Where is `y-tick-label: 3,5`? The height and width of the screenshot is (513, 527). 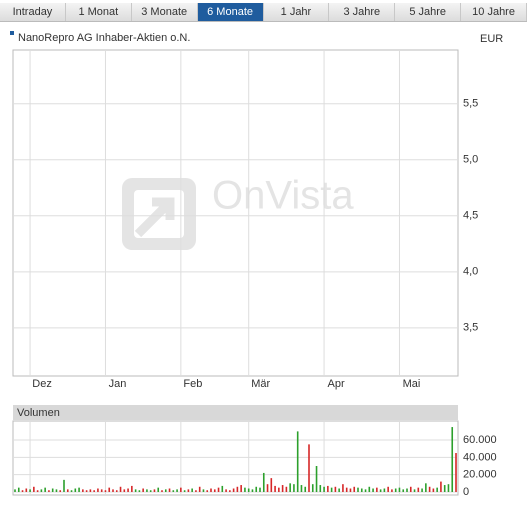
y-tick-label: 3,5 is located at coordinates (470, 328).